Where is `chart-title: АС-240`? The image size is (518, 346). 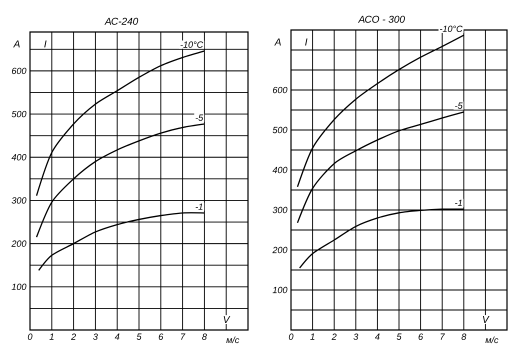 chart-title: АС-240 is located at coordinates (121, 21).